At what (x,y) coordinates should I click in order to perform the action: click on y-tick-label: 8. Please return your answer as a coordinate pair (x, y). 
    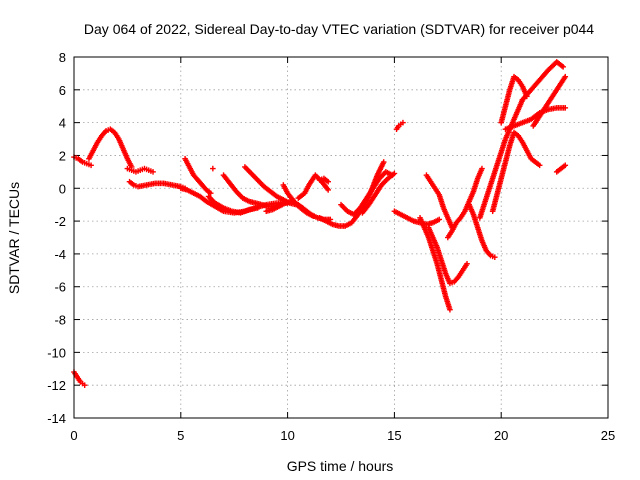
    Looking at the image, I should click on (62, 57).